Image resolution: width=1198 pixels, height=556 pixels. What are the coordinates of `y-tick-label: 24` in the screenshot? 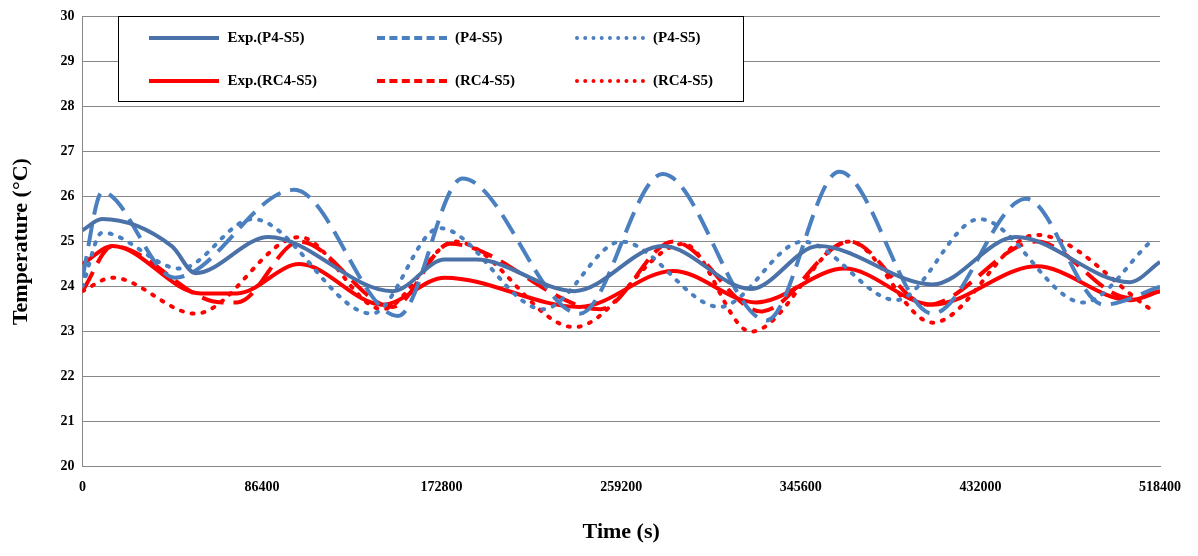 It's located at (67, 286).